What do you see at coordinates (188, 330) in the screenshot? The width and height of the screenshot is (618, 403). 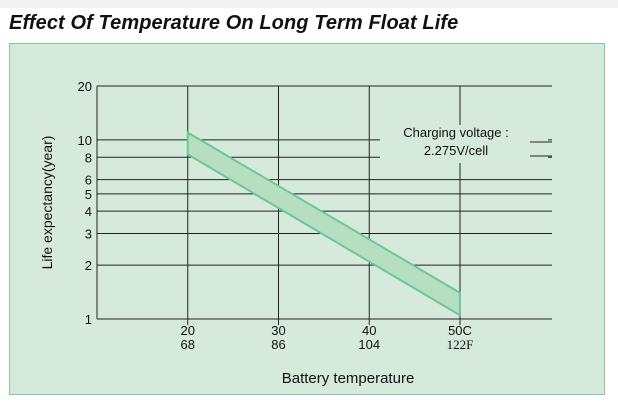 I see `x-tick-label-celsius-20: 20` at bounding box center [188, 330].